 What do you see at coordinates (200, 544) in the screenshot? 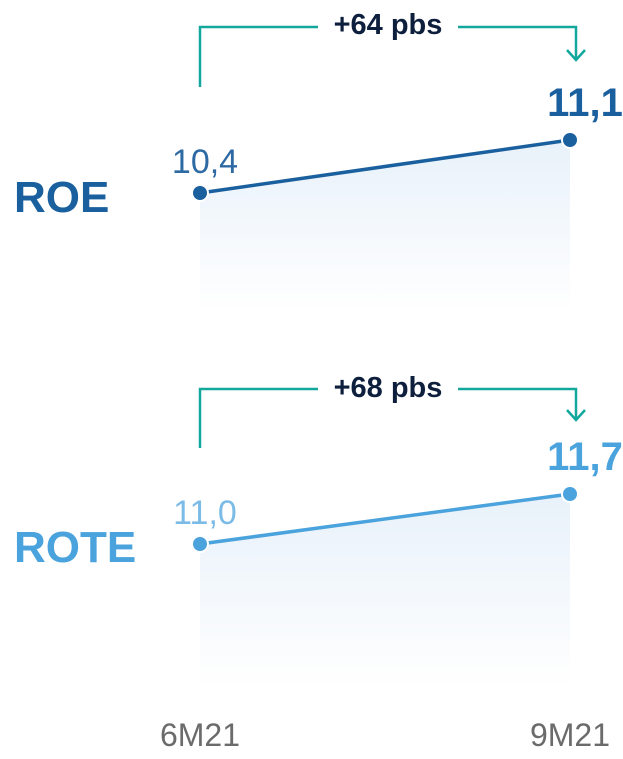
I see `rote-point-6m21` at bounding box center [200, 544].